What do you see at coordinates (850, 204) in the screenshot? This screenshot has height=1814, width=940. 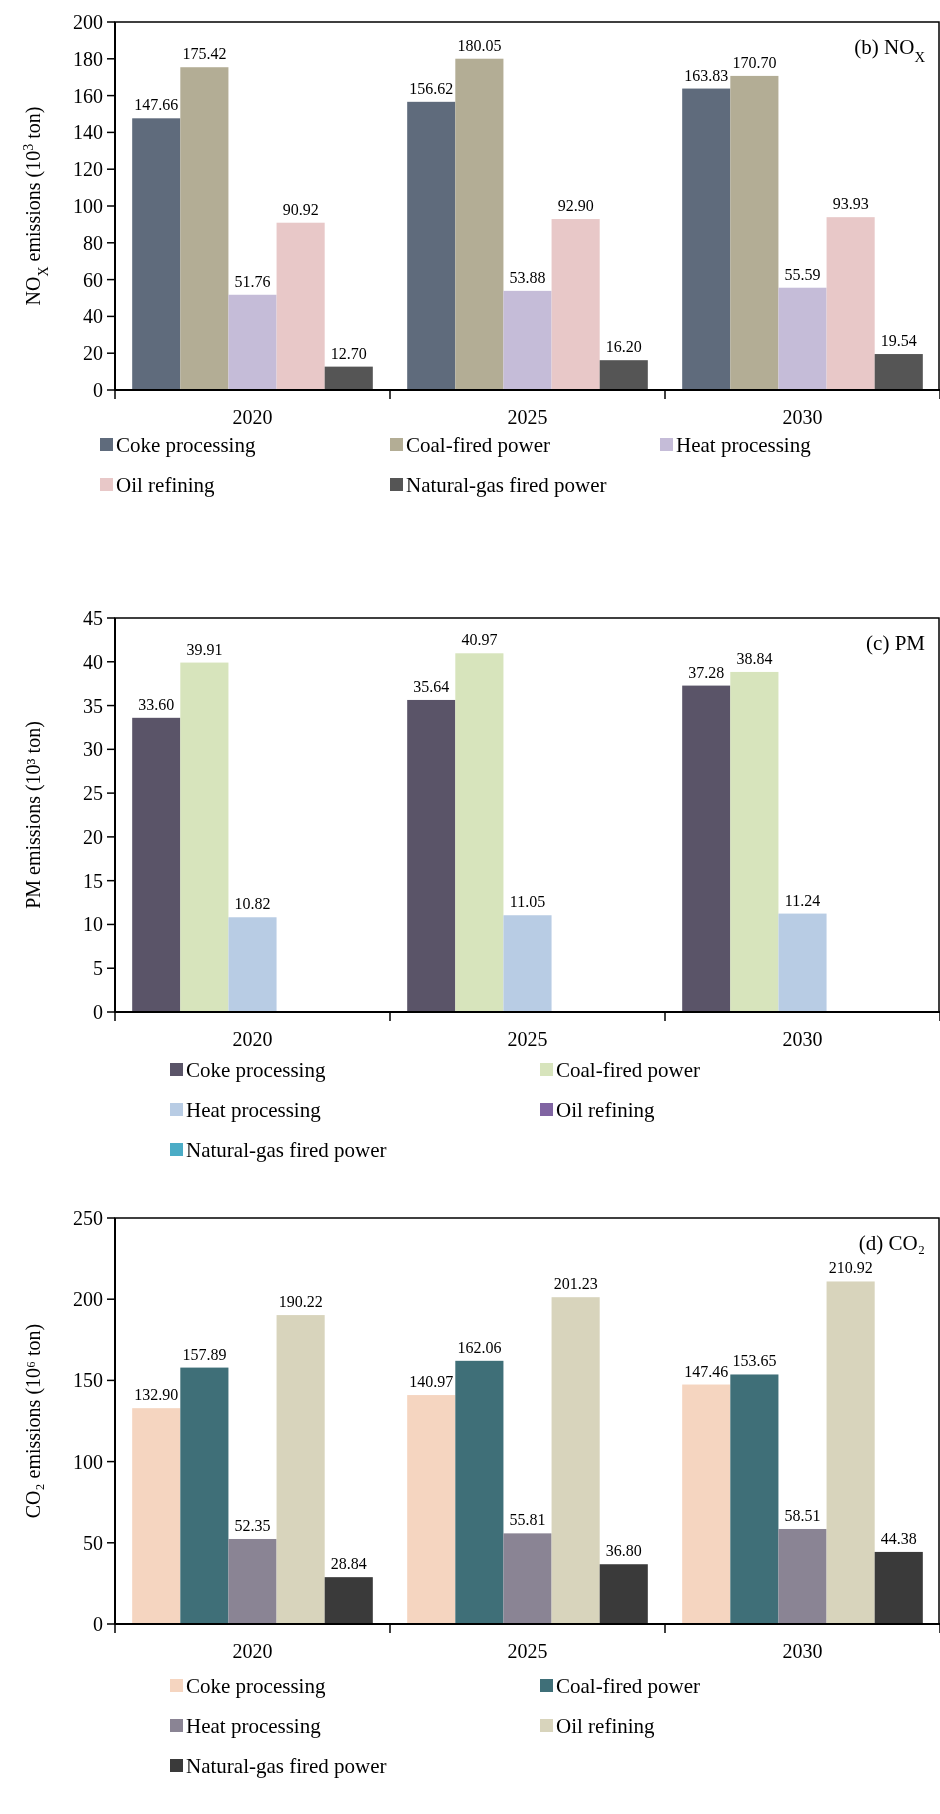 I see `data-label: 93.93` at bounding box center [850, 204].